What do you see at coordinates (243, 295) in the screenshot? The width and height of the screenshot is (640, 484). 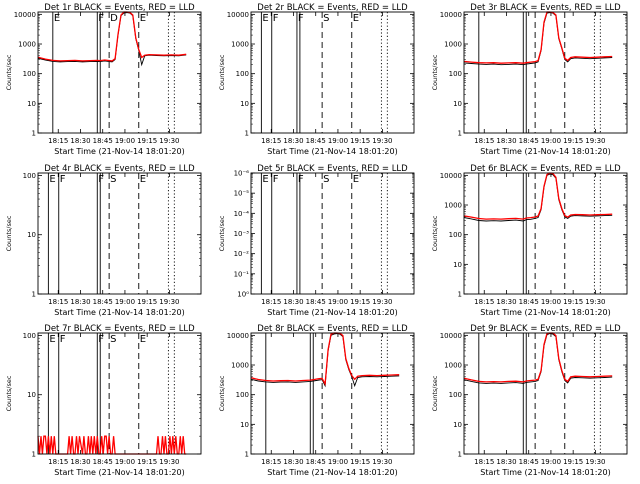 I see `y-tick-label: 10⁰` at bounding box center [243, 295].